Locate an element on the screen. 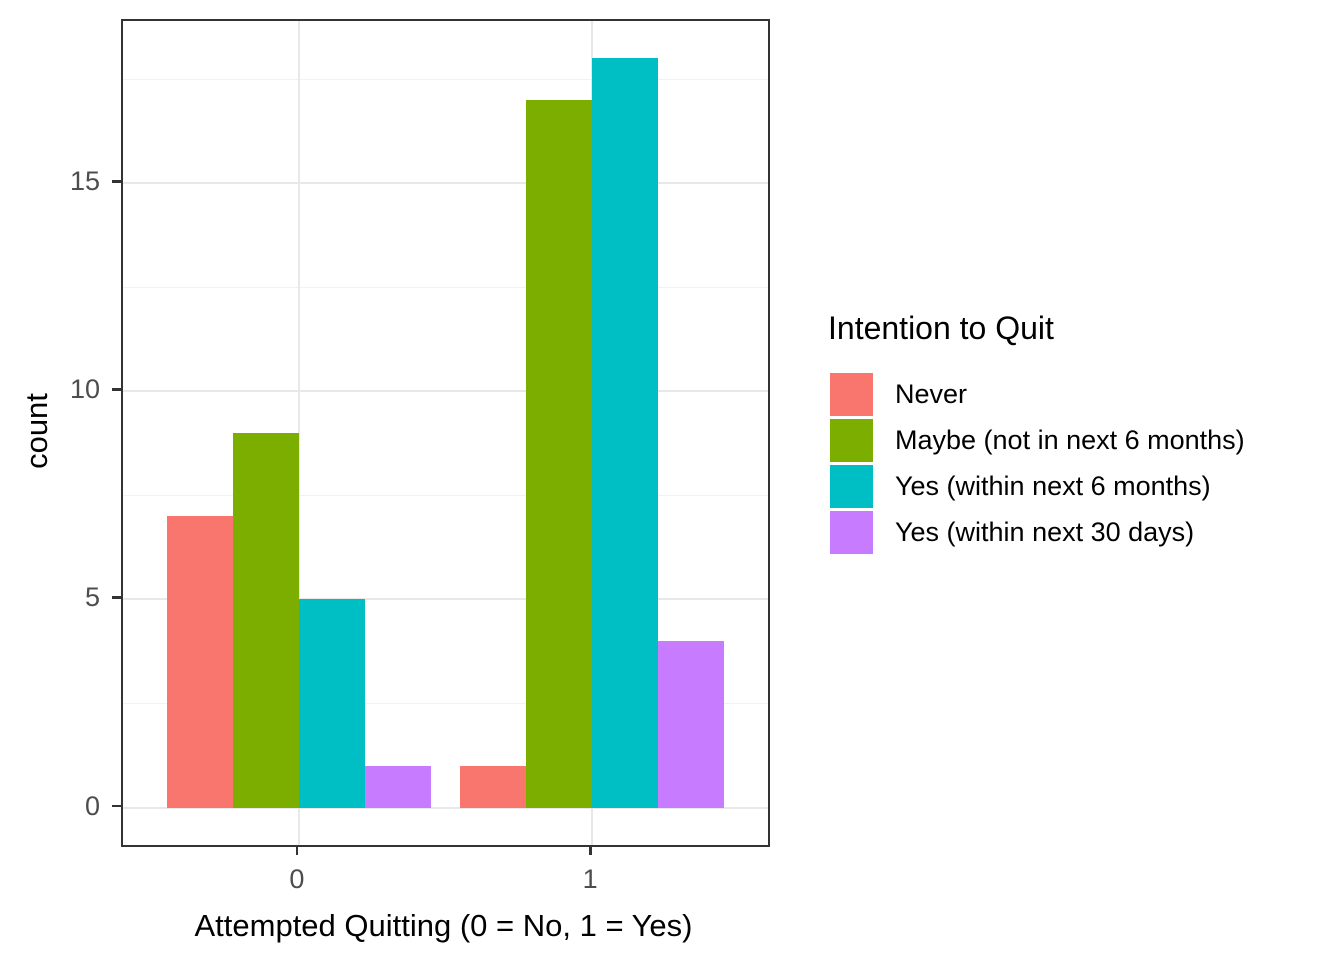 Image resolution: width=1344 pixels, height=960 pixels. legend-label: Never is located at coordinates (931, 393).